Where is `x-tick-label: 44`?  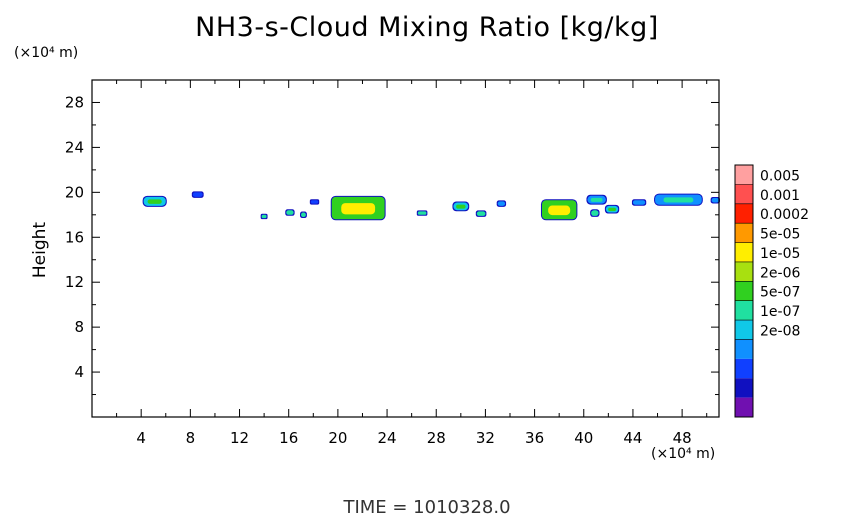 x-tick-label: 44 is located at coordinates (632, 438).